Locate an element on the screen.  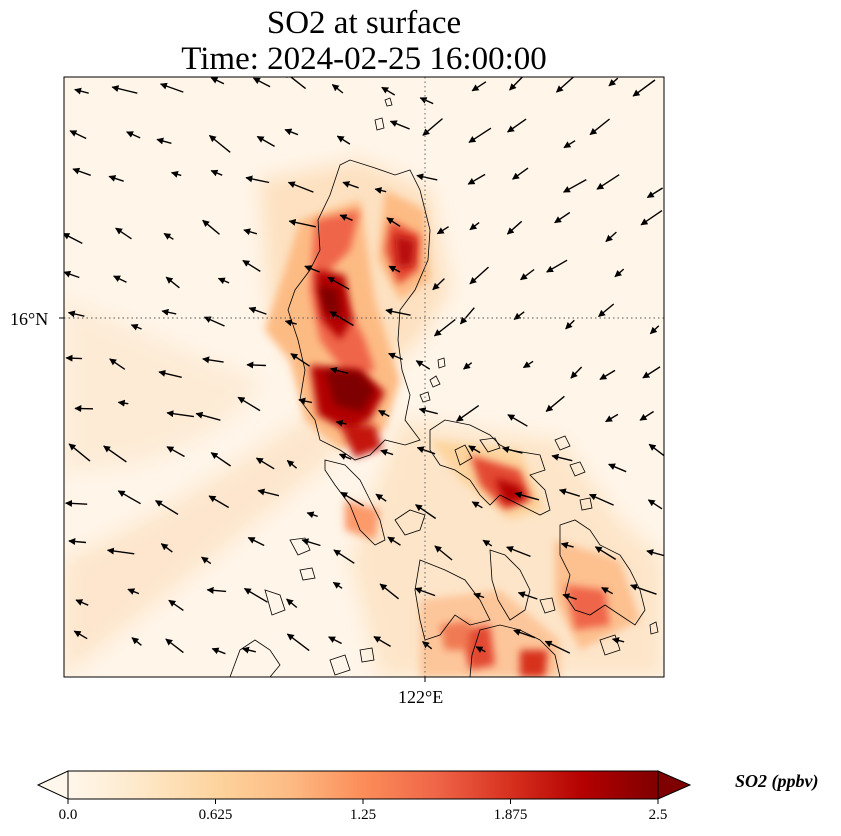
colorbar-tick-label: 0.0 is located at coordinates (68, 815).